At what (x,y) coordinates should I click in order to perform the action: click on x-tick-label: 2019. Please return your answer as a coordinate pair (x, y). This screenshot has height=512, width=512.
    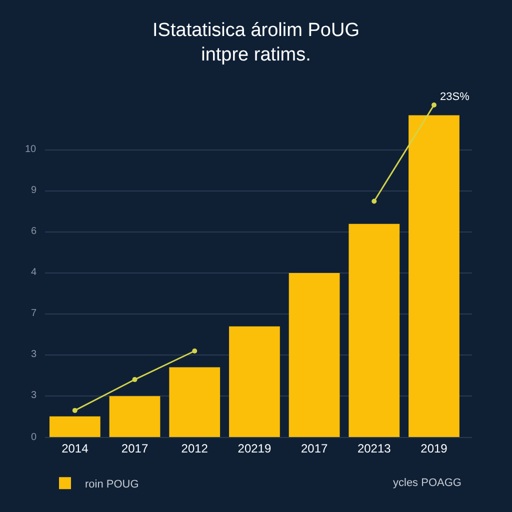
    Looking at the image, I should click on (434, 448).